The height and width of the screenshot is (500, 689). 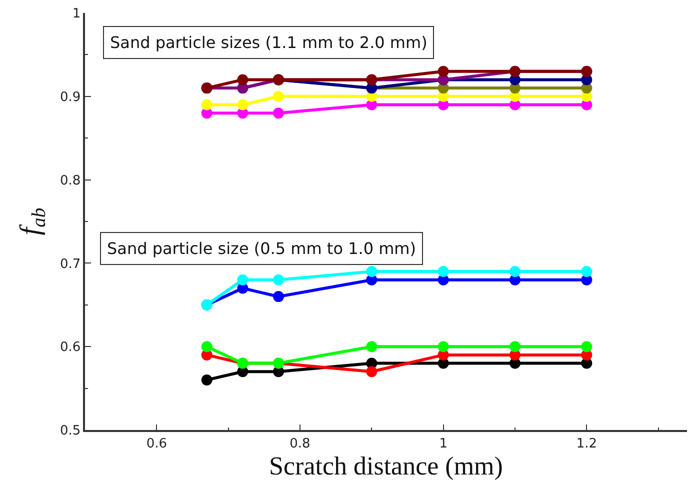 What do you see at coordinates (76, 14) in the screenshot?
I see `y-tick-label: 1` at bounding box center [76, 14].